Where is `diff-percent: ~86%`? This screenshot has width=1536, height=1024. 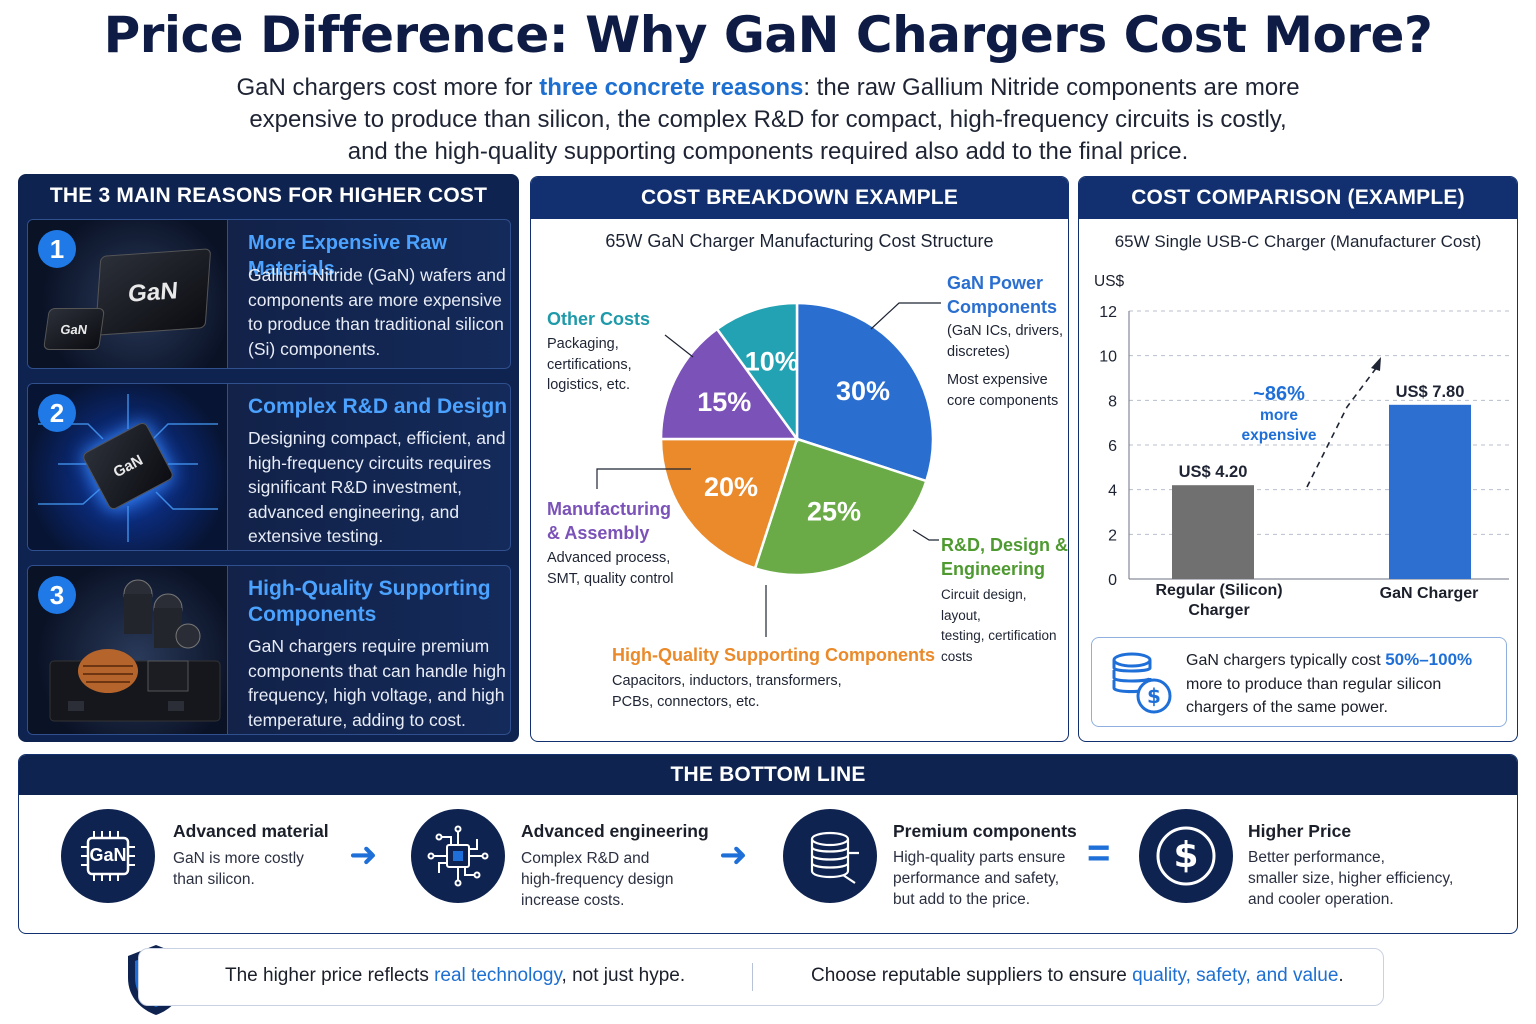
diff-percent: ~86% is located at coordinates (1279, 394).